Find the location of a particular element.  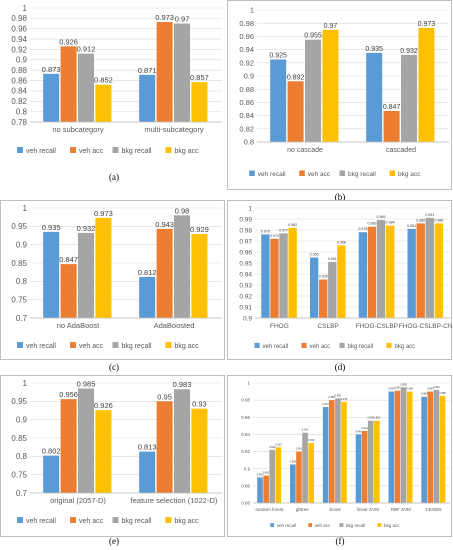

data-label: 0.813 is located at coordinates (147, 447).